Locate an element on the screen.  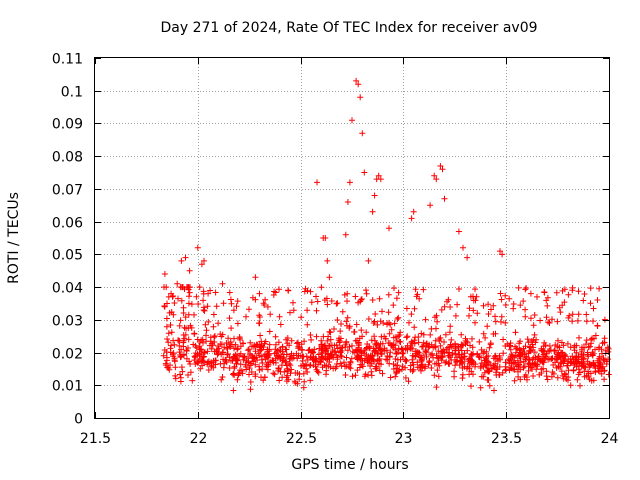
y-tick-label: 0.07 is located at coordinates (67, 191).